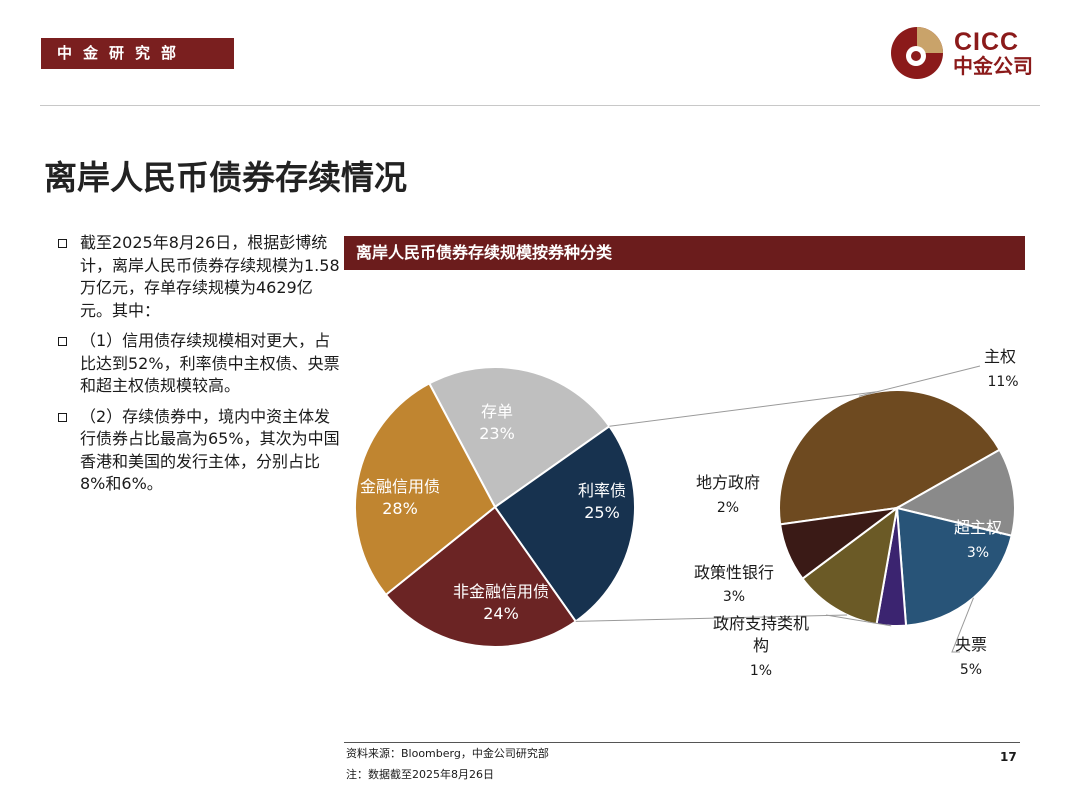 Image resolution: width=1080 pixels, height=810 pixels. What do you see at coordinates (1002, 382) in the screenshot?
I see `slice-label: 11%` at bounding box center [1002, 382].